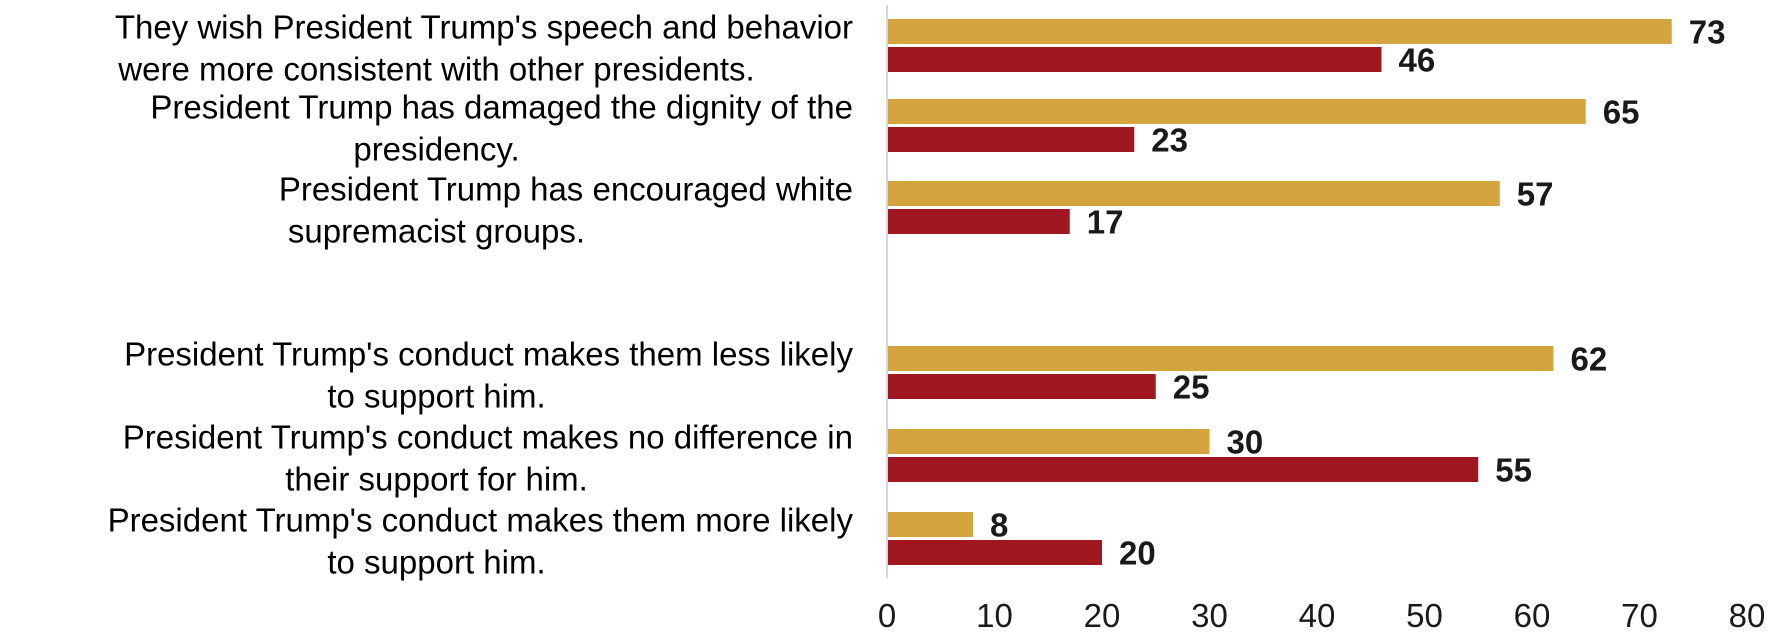 This screenshot has width=1785, height=640. I want to click on value-label: 25, so click(1191, 387).